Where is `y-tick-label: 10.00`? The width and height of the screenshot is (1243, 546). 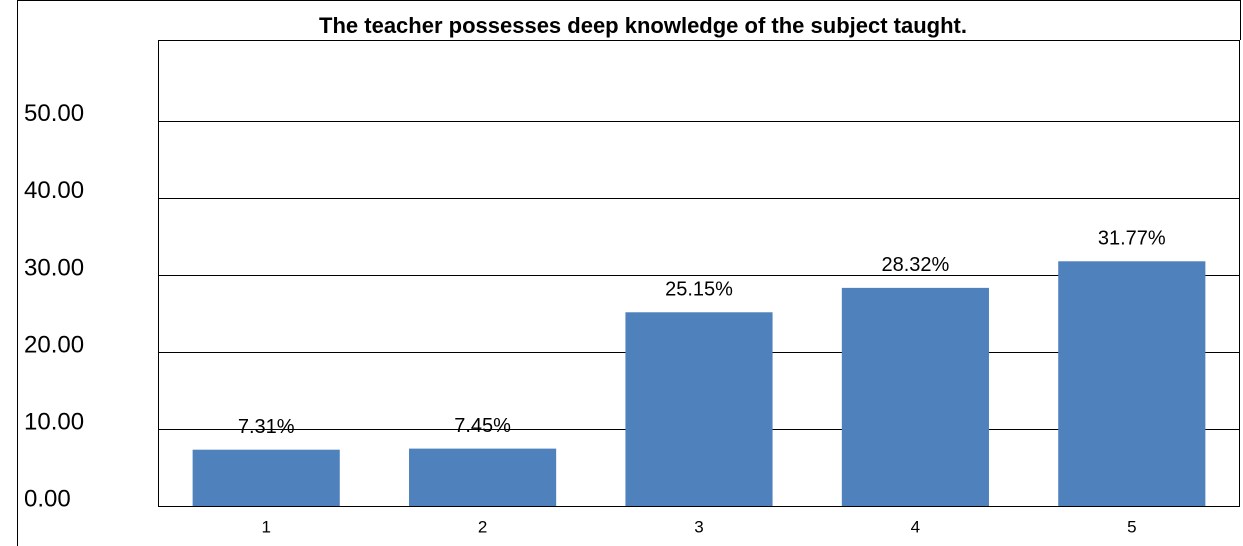
y-tick-label: 10.00 is located at coordinates (54, 421).